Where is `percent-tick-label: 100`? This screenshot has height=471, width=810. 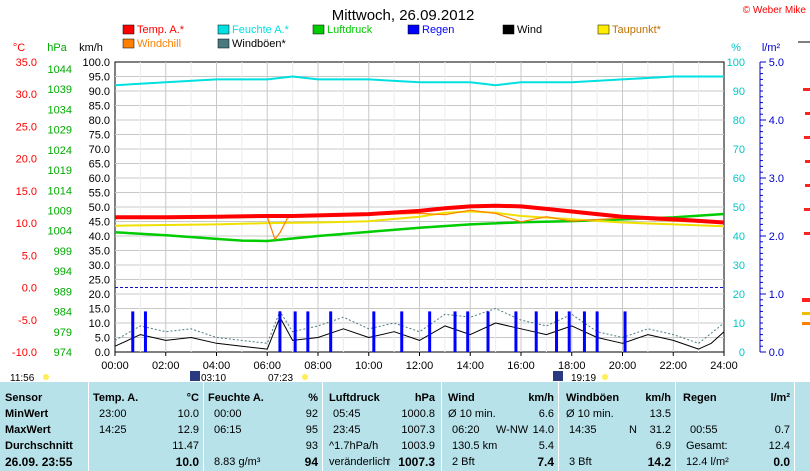 percent-tick-label: 100 is located at coordinates (736, 63).